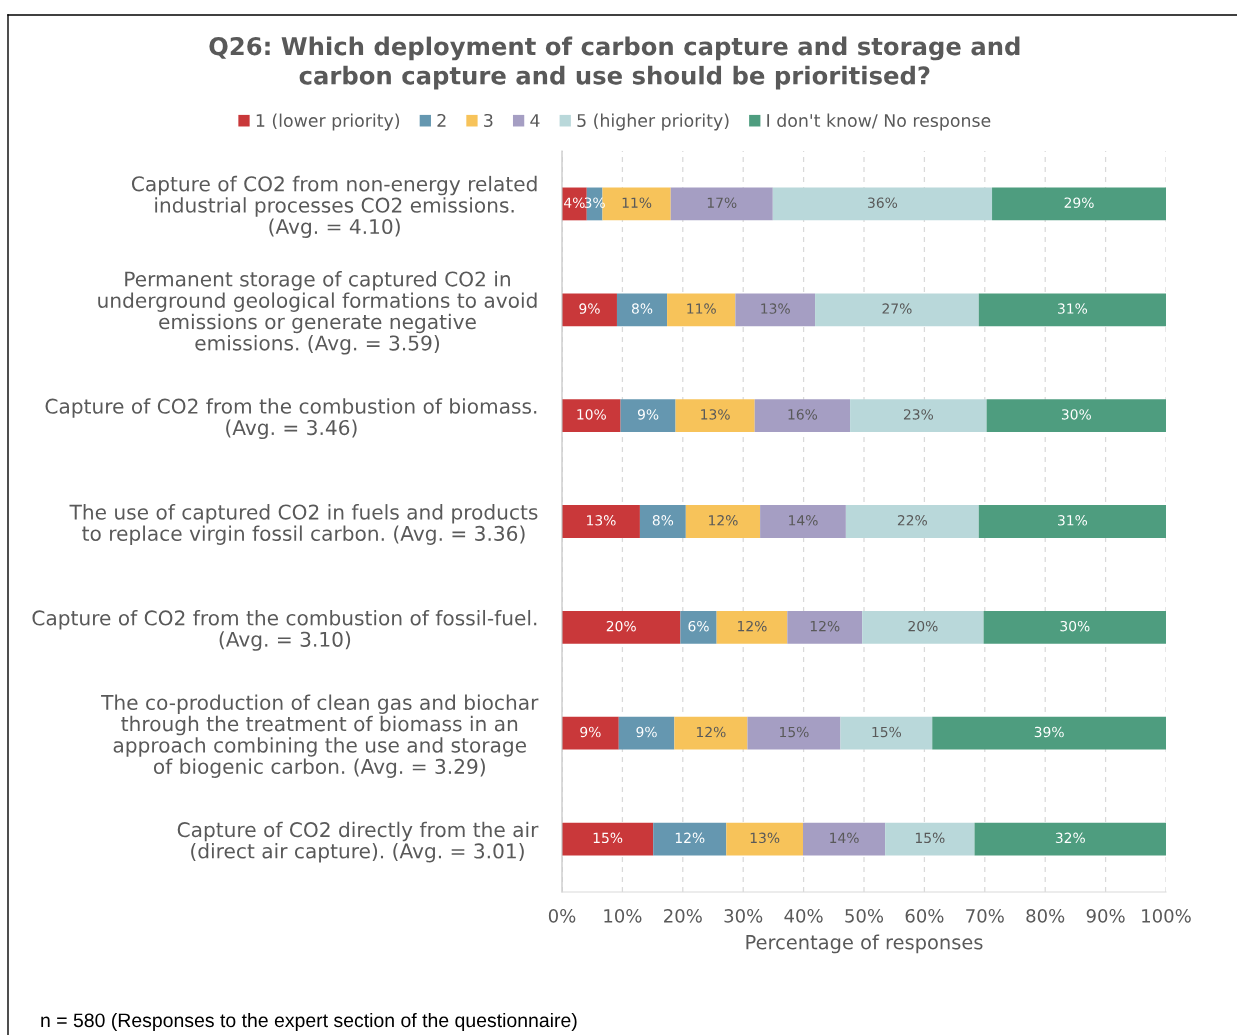 The height and width of the screenshot is (1035, 1237). I want to click on y-tick-label: The co-production of clean gas and biochar through the treatment of biomass in an approach combining the use and storage of biogenic carbon. (Avg. = 3.29), so click(320, 736).